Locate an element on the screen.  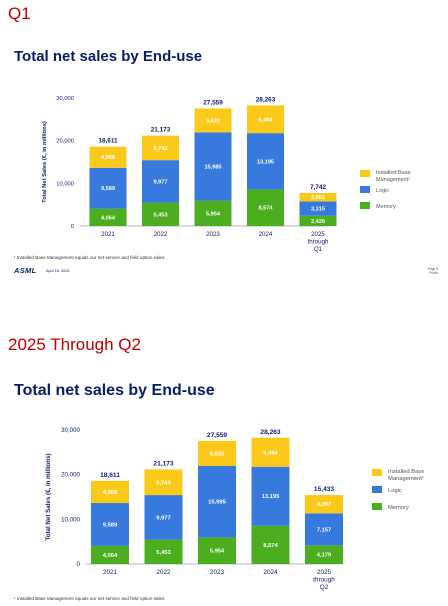
total-label: 15,433 is located at coordinates (324, 489).